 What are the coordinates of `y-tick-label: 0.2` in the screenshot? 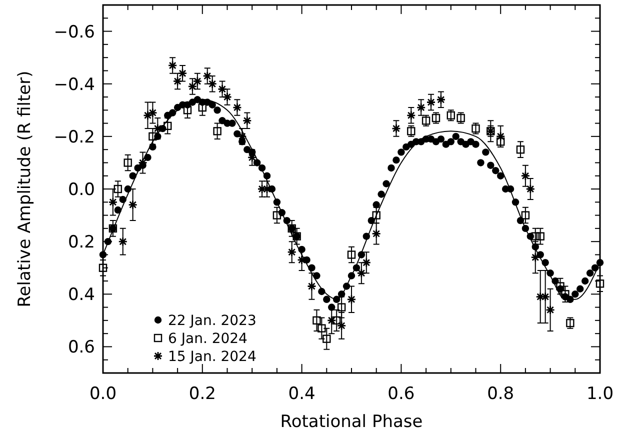 It's located at (81, 242).